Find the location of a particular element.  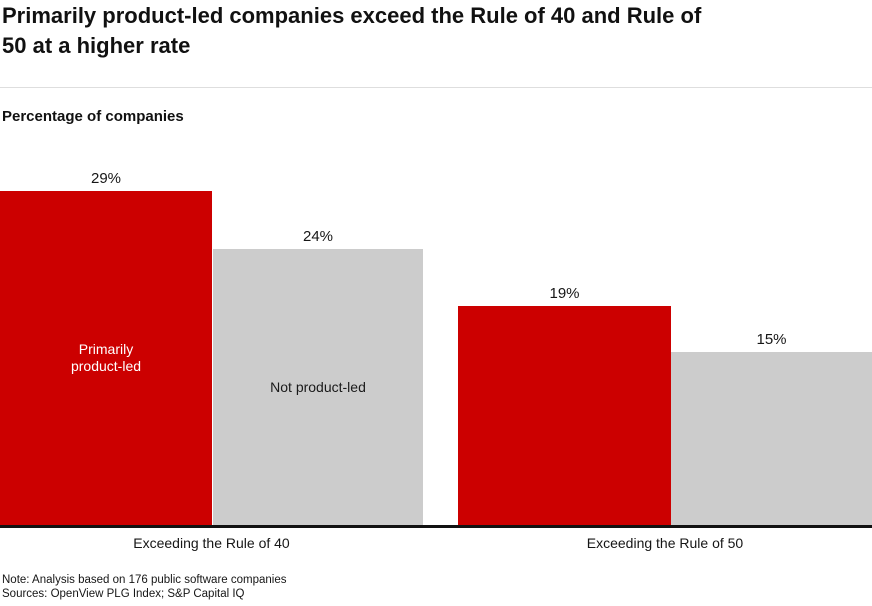

bar-primarily-product-led-rule-50: 19% is located at coordinates (564, 405).